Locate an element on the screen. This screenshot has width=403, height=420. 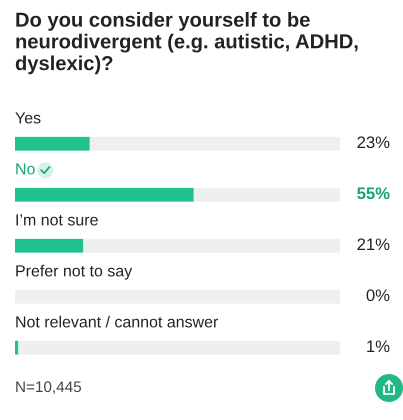
y-tick-label: Prefer not to say is located at coordinates (74, 272).